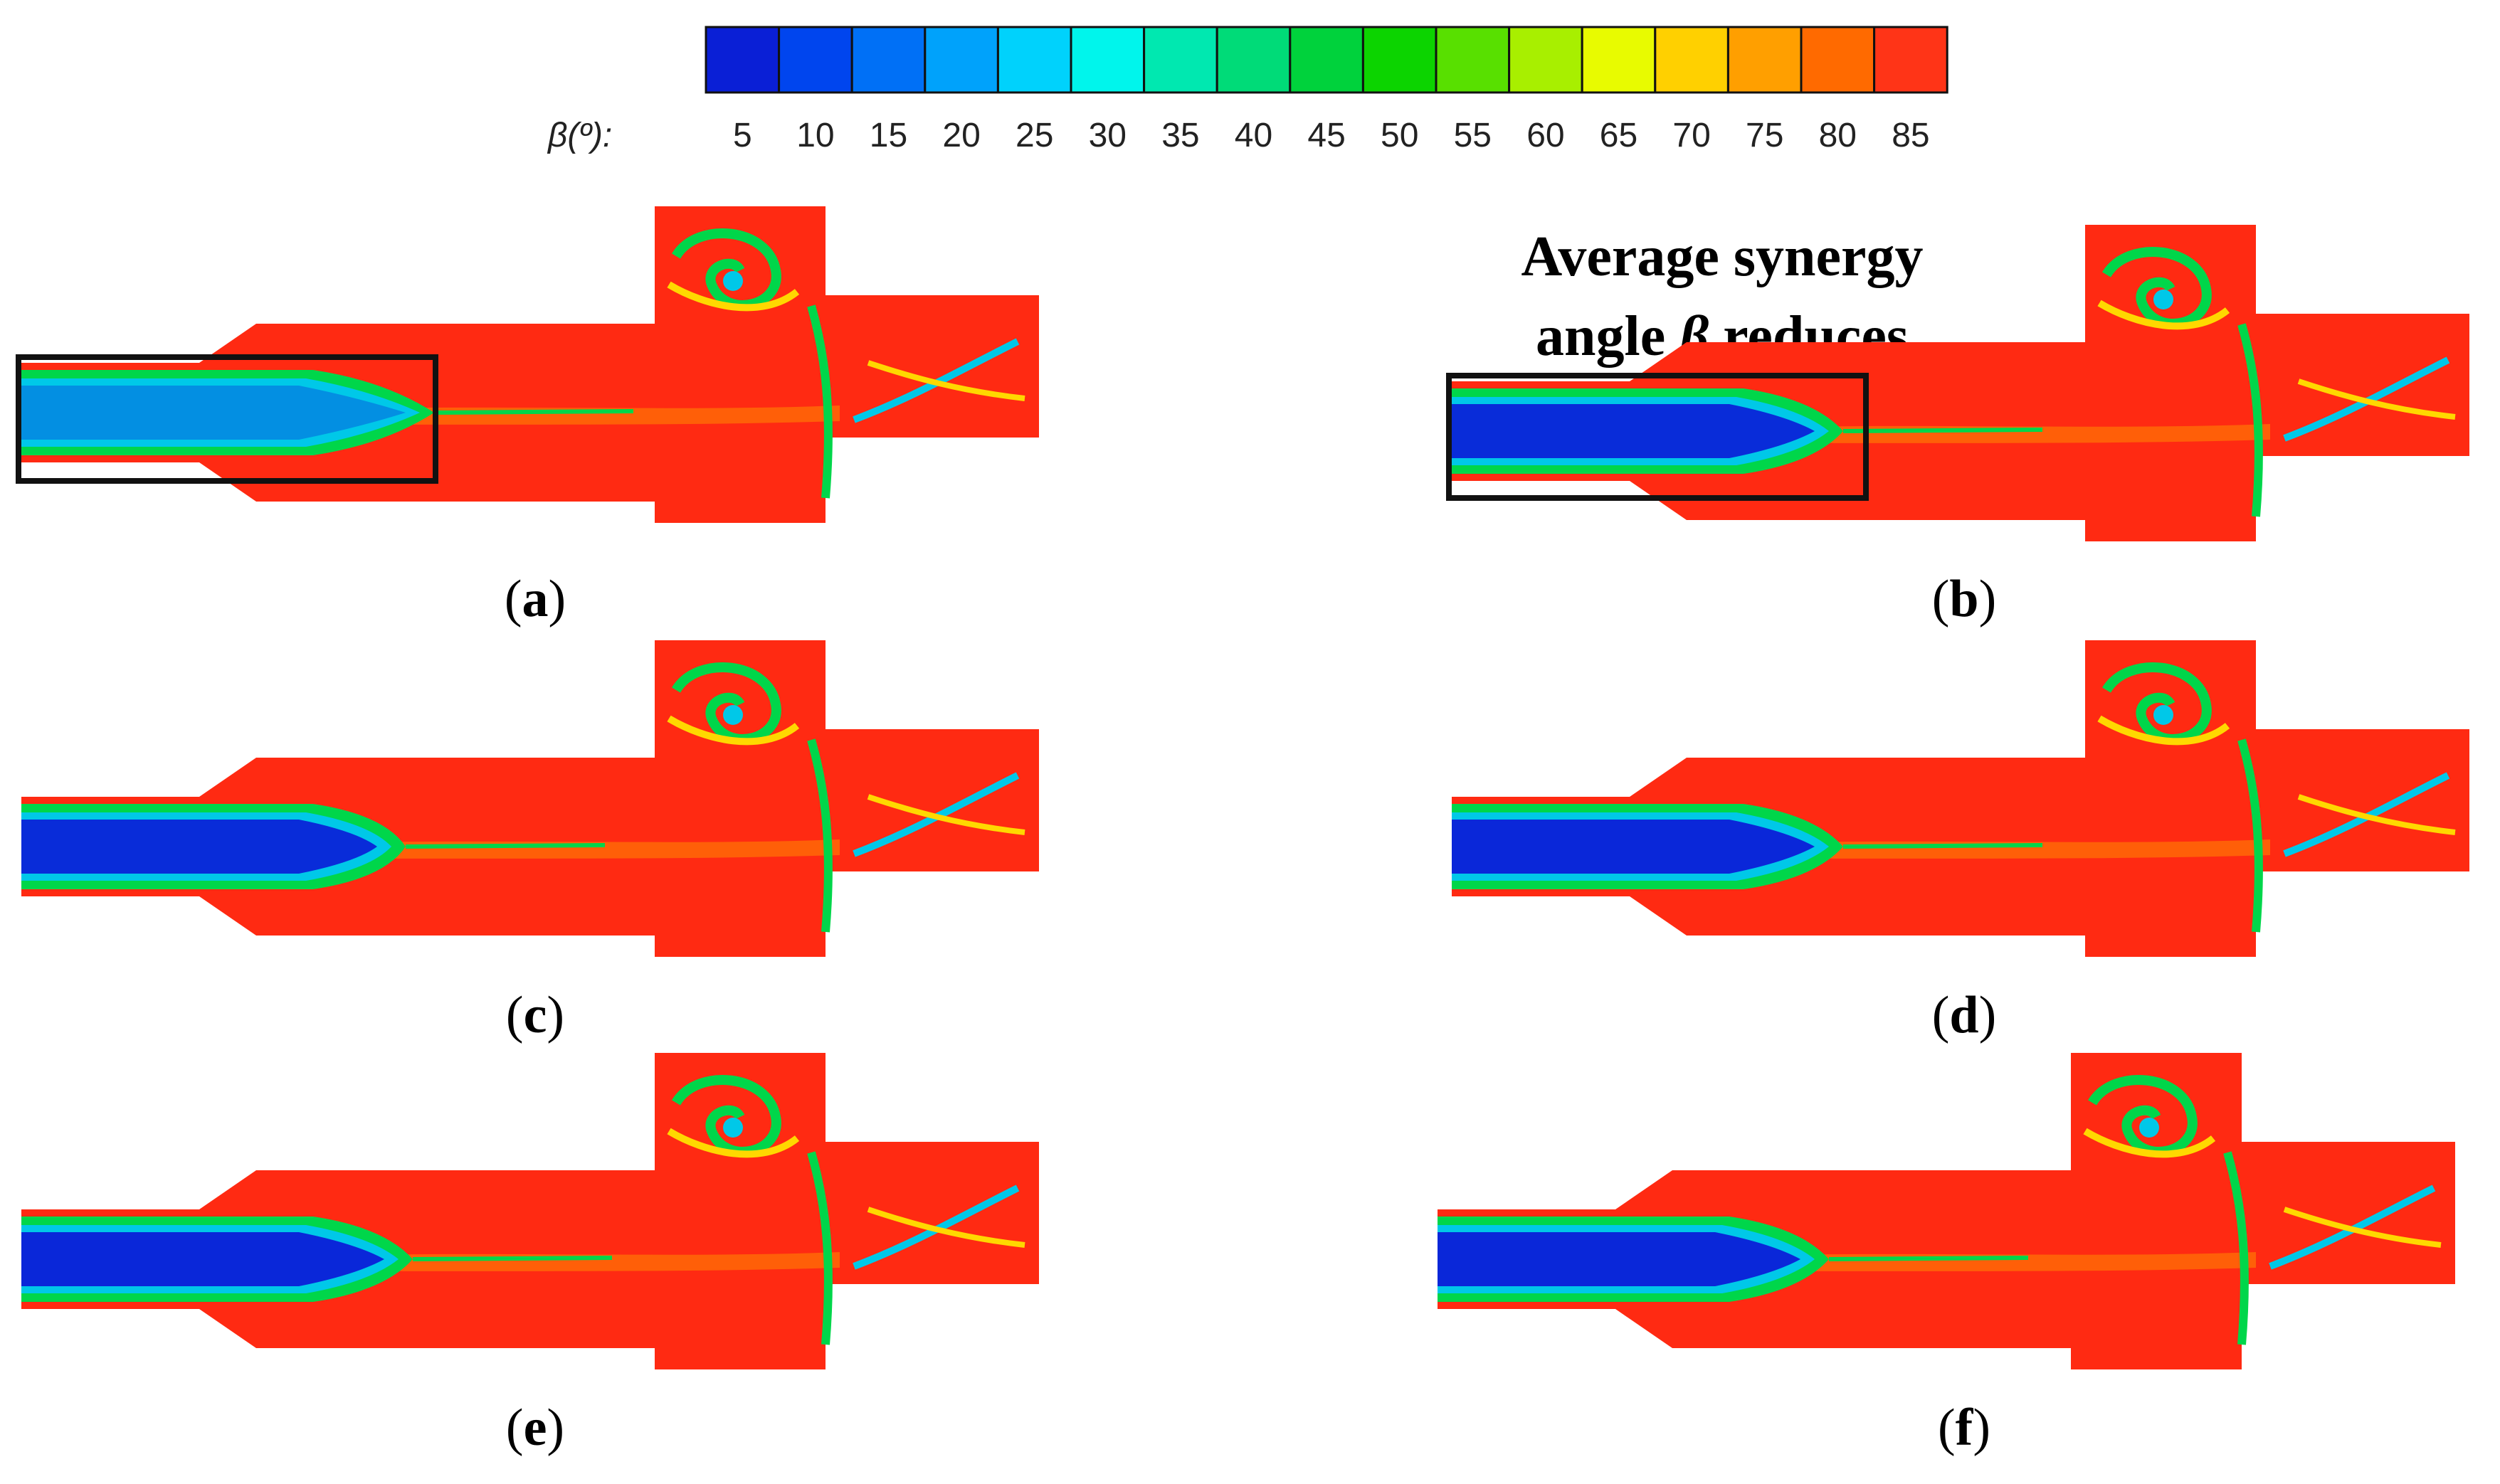 The height and width of the screenshot is (1484, 2500). I want to click on caption-b: (b), so click(1964, 599).